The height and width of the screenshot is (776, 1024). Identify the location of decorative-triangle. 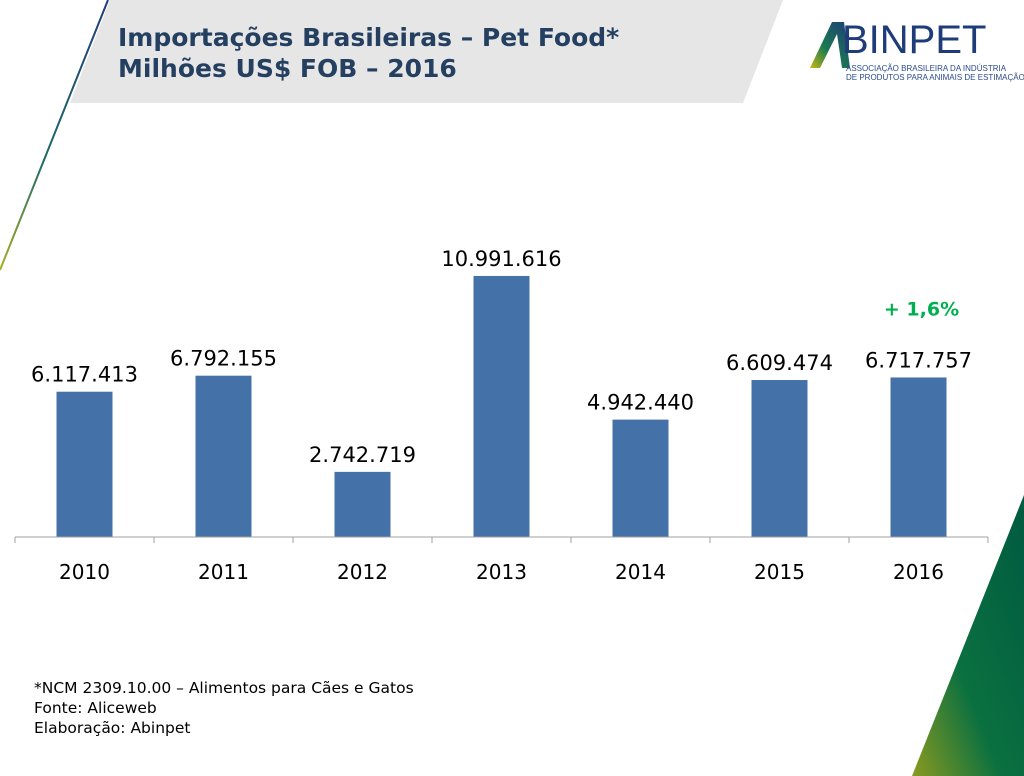
(968, 635).